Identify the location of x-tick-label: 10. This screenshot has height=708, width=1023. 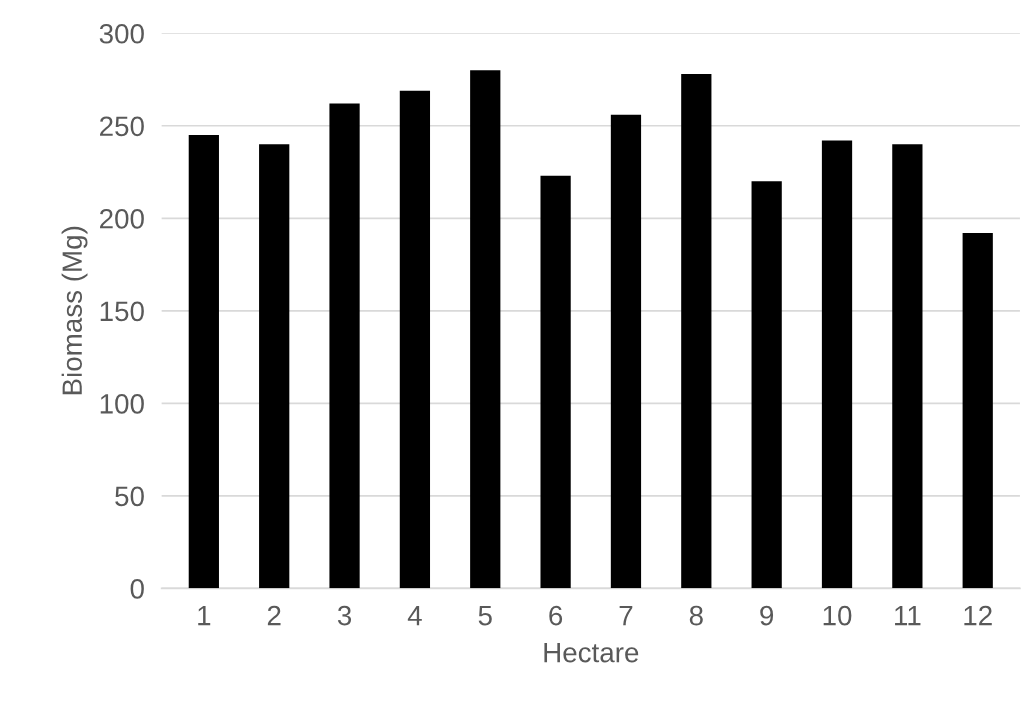
(837, 615).